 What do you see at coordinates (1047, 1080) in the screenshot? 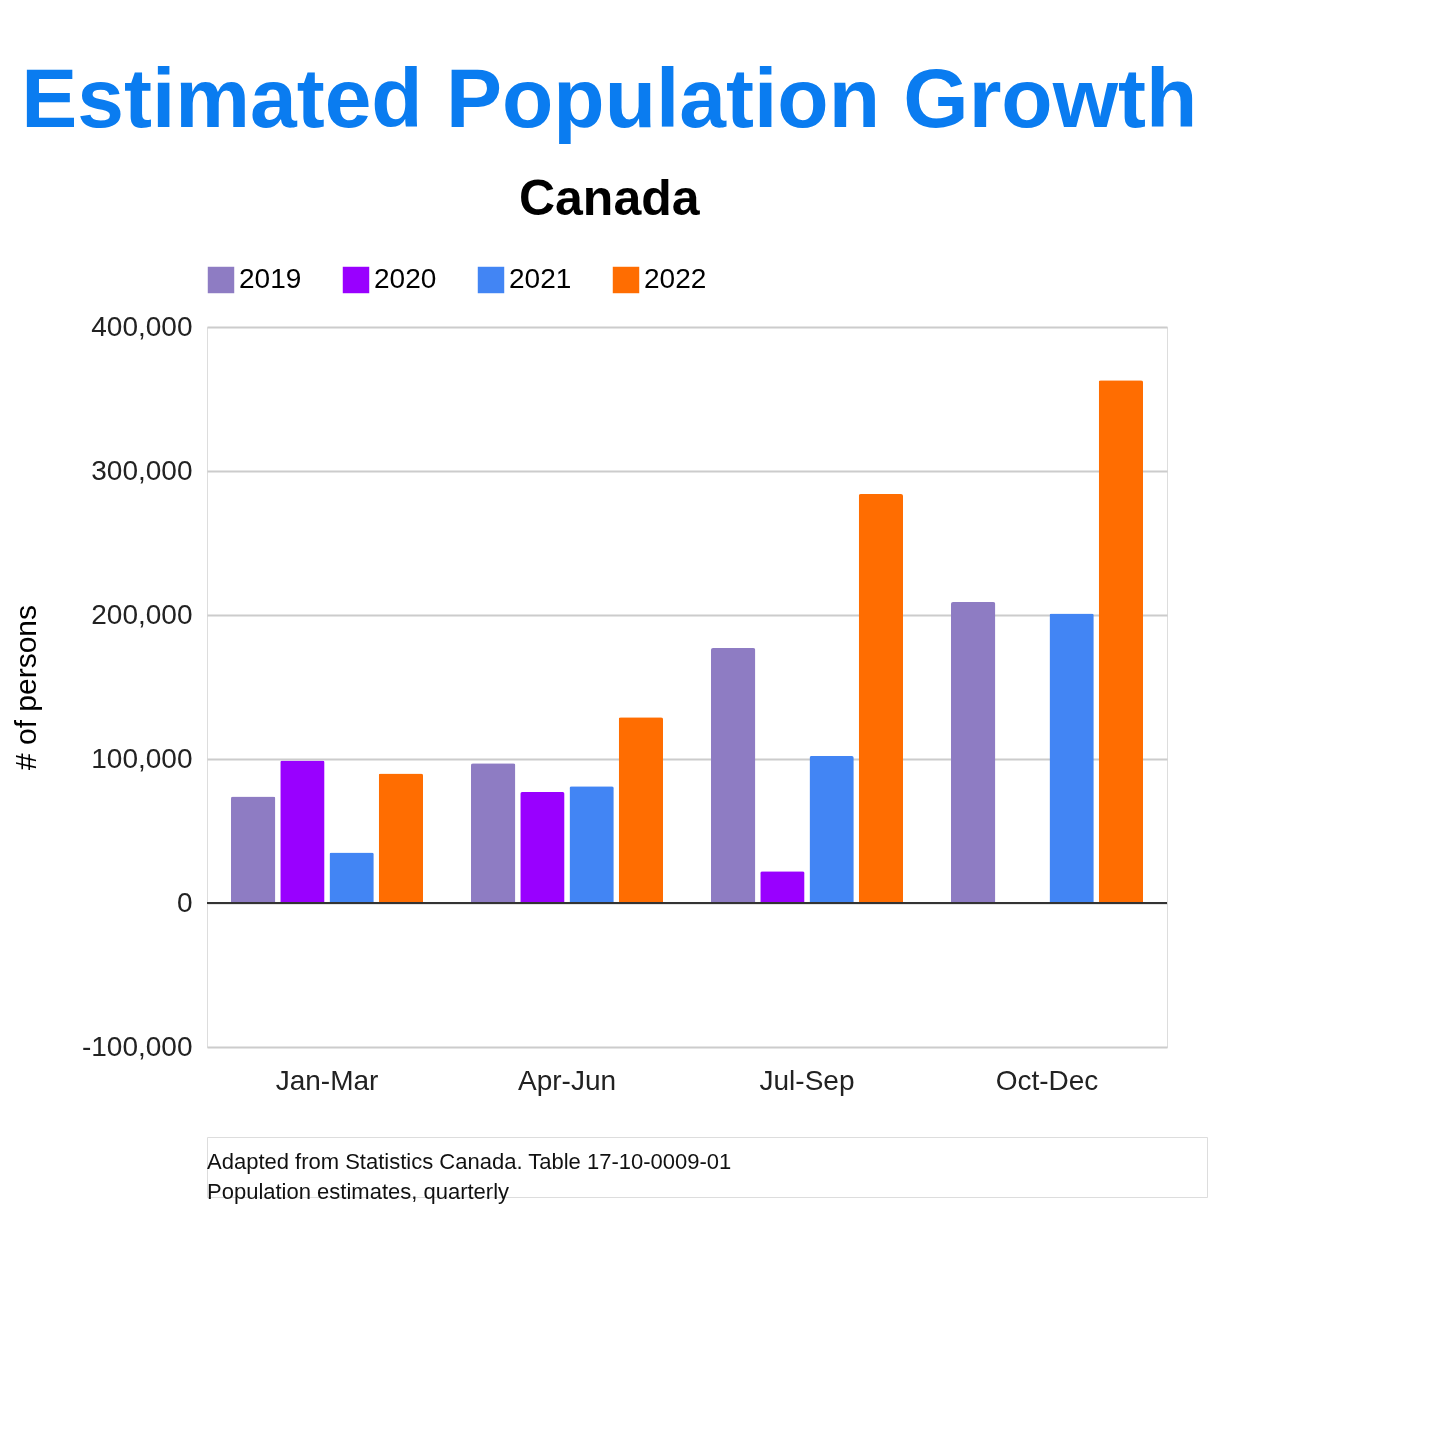
I see `x-tick-label: Oct-Dec` at bounding box center [1047, 1080].